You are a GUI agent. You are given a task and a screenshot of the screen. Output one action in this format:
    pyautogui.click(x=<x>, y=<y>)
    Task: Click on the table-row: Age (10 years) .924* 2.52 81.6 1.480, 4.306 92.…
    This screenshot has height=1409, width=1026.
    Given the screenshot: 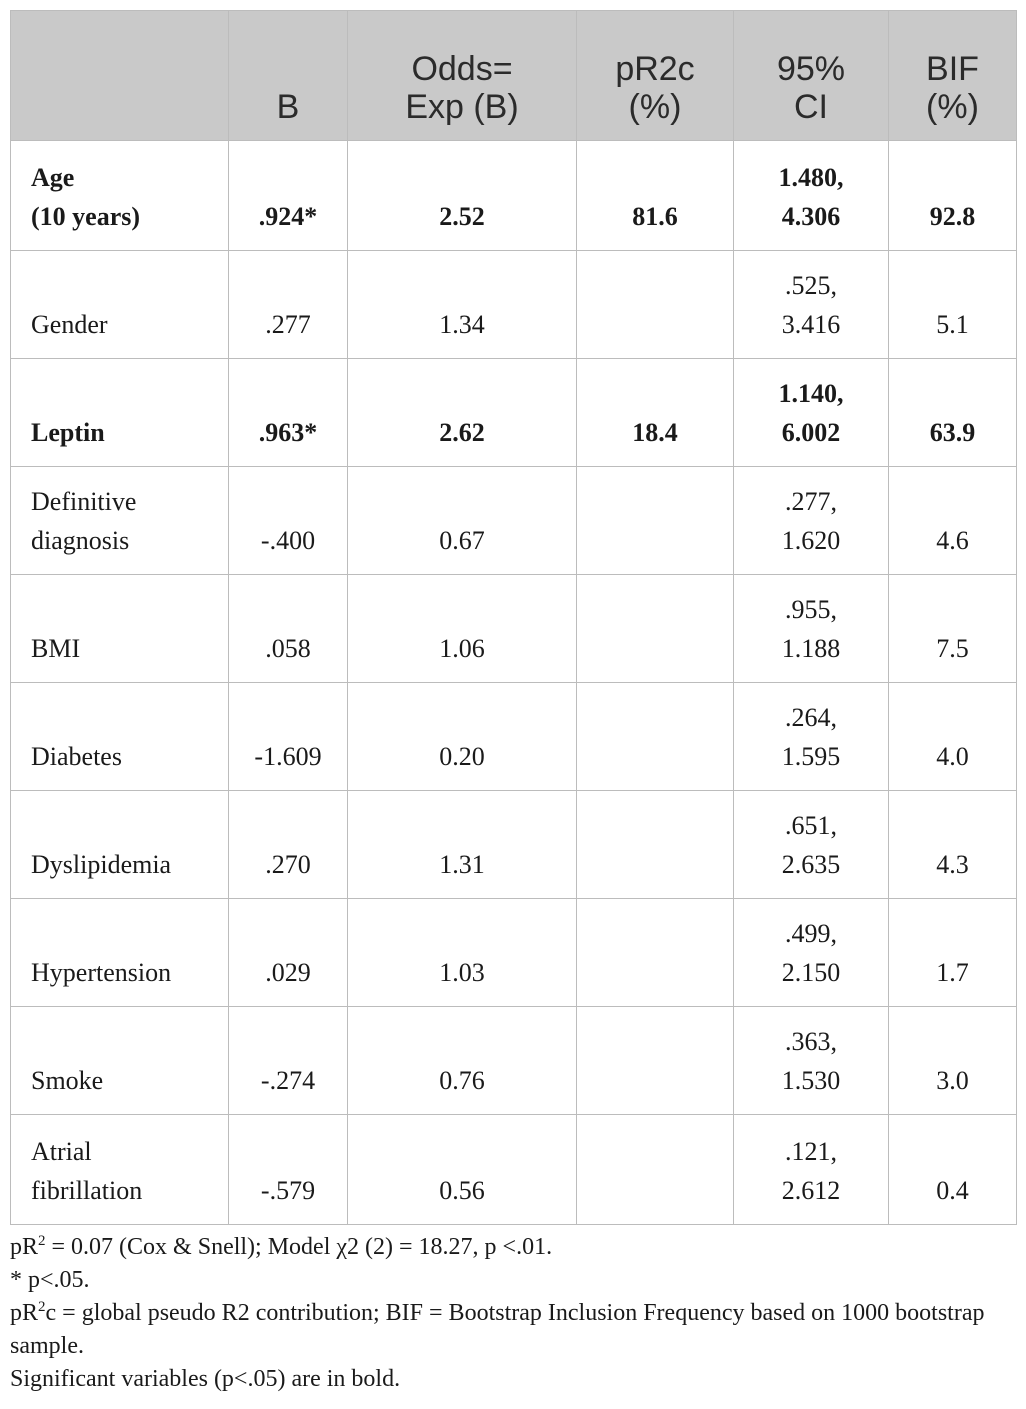 What is the action you would take?
    pyautogui.click(x=513, y=195)
    